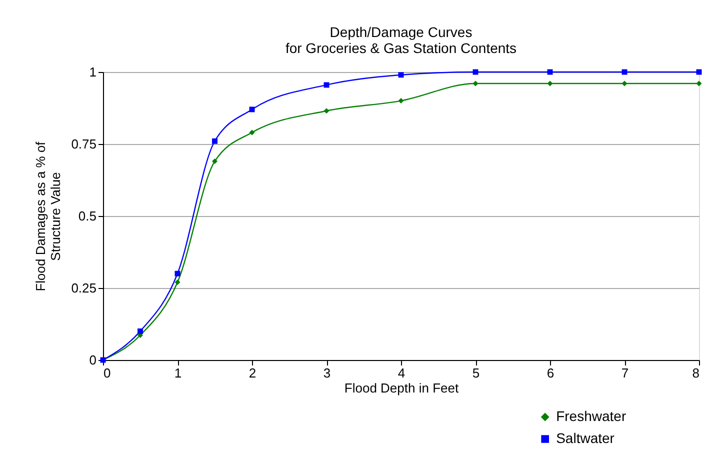 This screenshot has height=466, width=725. I want to click on legend-label: Freshwater, so click(591, 416).